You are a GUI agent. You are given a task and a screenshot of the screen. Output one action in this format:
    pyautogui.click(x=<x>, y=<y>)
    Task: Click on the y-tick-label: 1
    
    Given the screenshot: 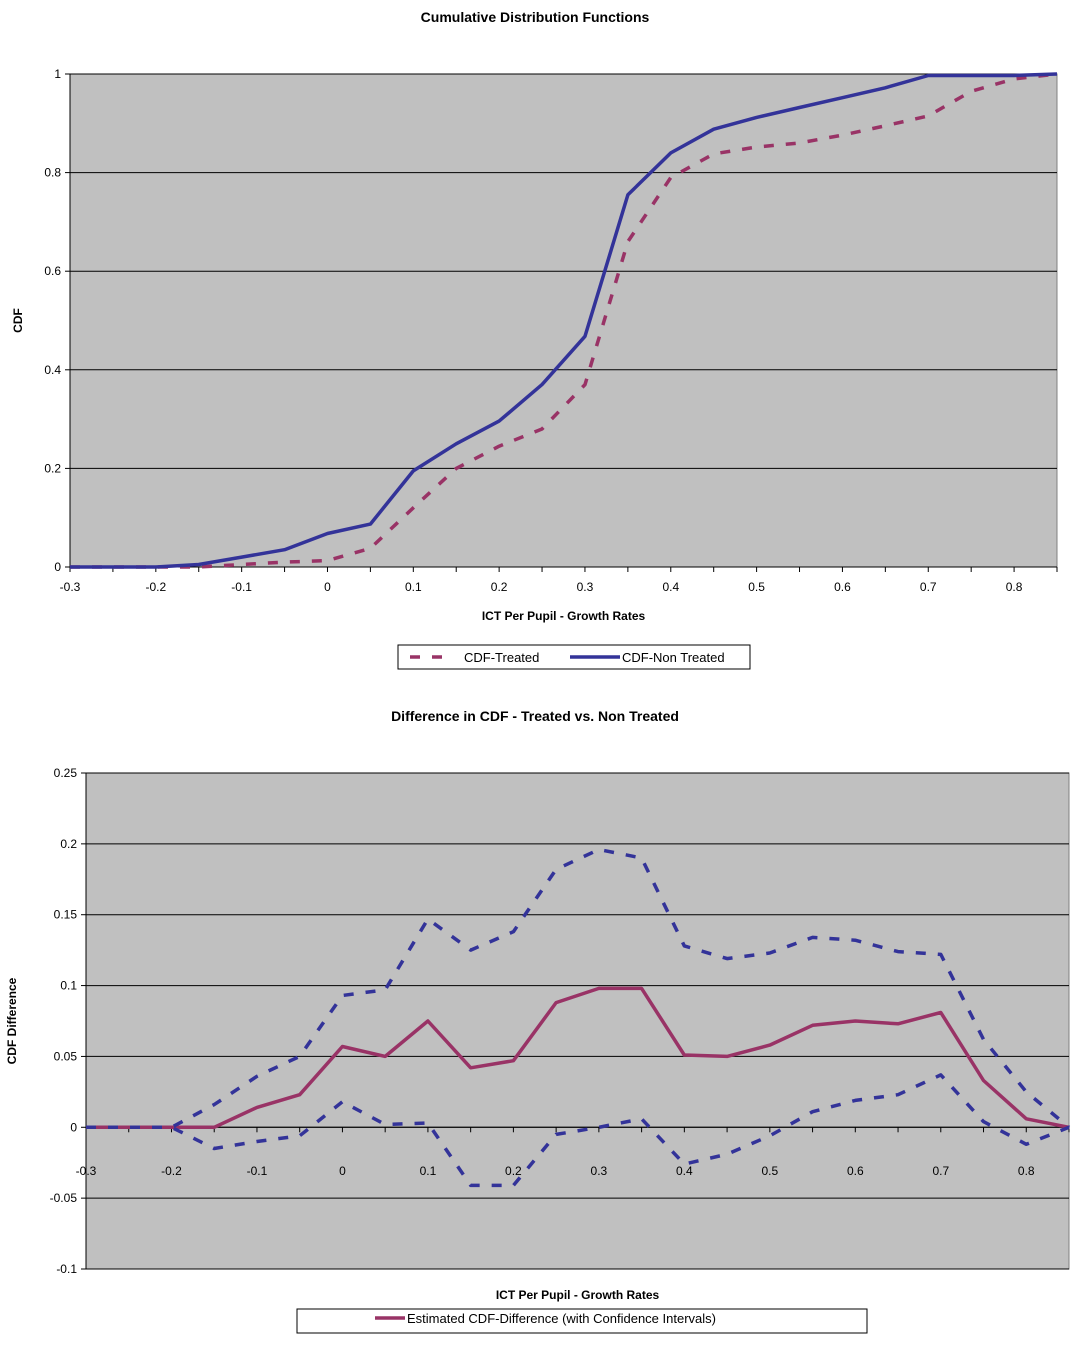 What is the action you would take?
    pyautogui.click(x=57, y=74)
    